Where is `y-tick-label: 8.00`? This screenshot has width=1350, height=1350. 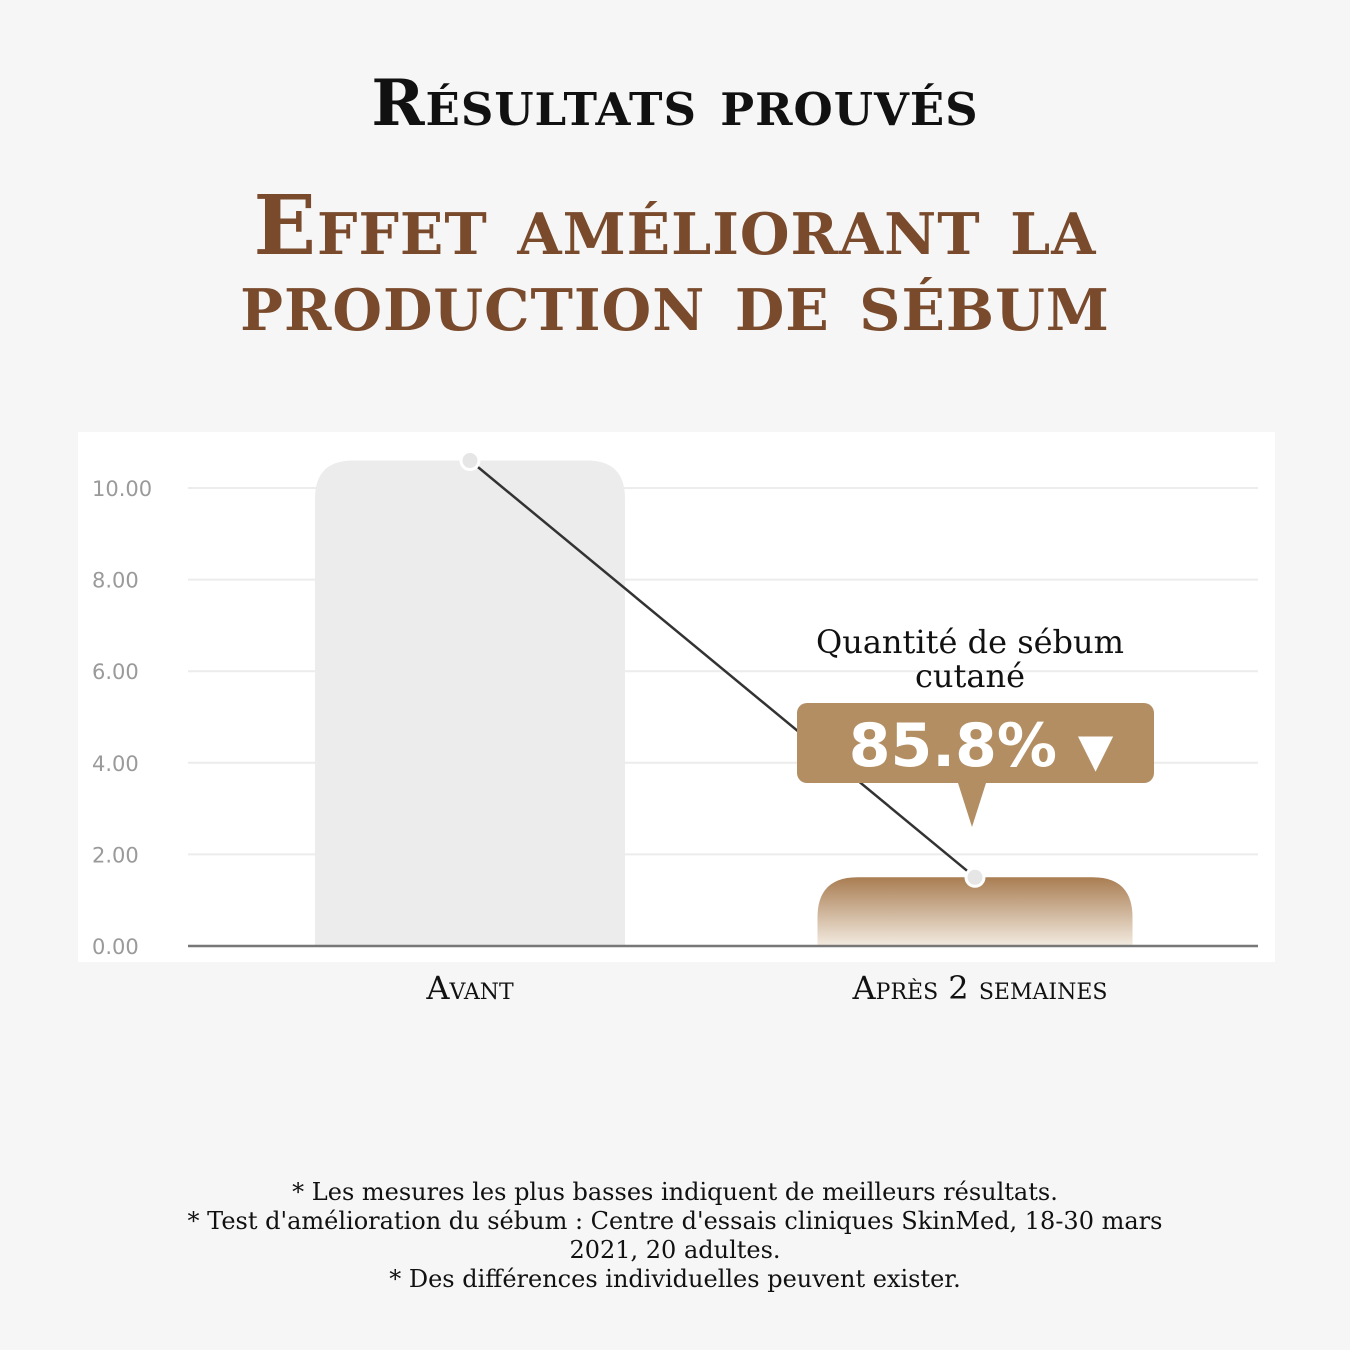
y-tick-label: 8.00 is located at coordinates (115, 581).